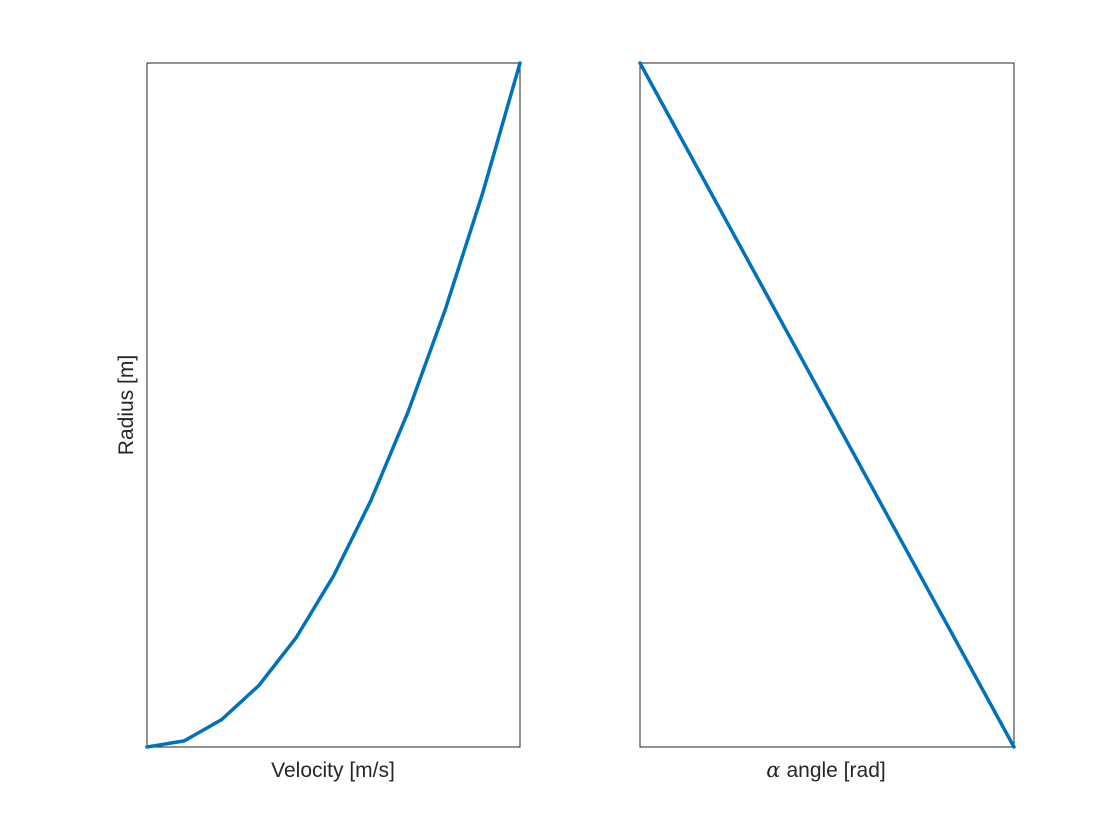 The width and height of the screenshot is (1120, 840). I want to click on x-axis-label-right-text: angle [rad], so click(835, 770).